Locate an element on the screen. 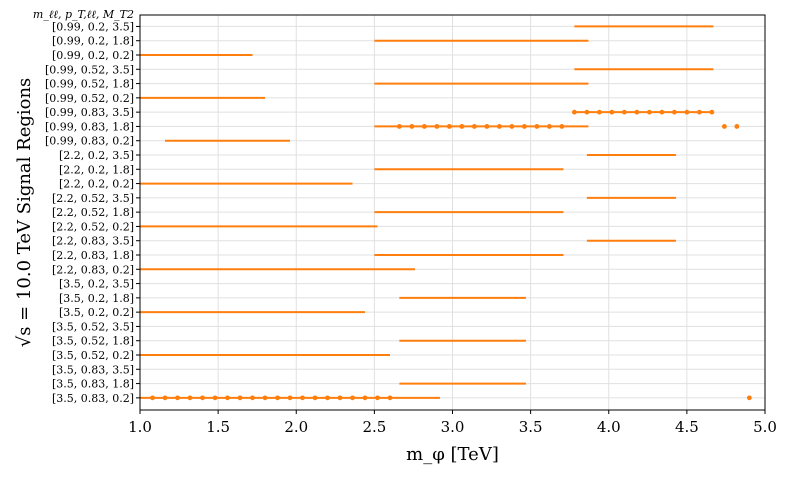 The width and height of the screenshot is (787, 478). x-tick-label: 3.5 is located at coordinates (531, 427).